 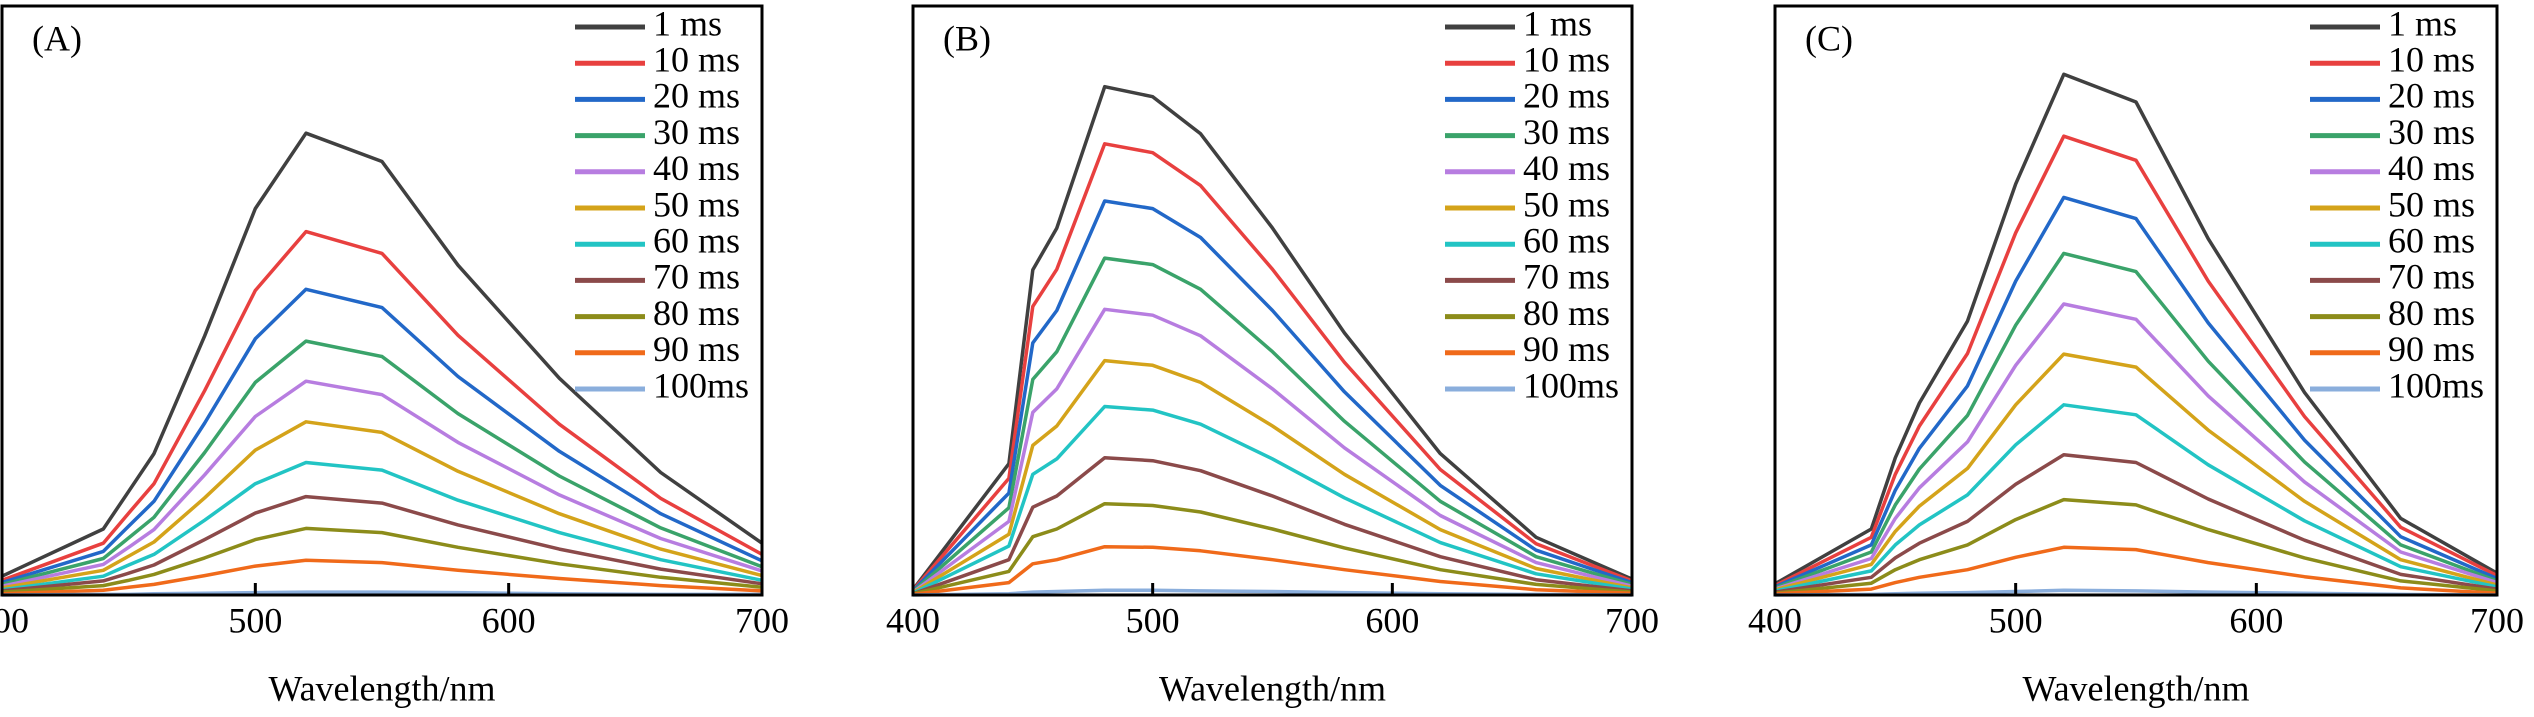 What do you see at coordinates (57, 38) in the screenshot?
I see `panel-label: (A)` at bounding box center [57, 38].